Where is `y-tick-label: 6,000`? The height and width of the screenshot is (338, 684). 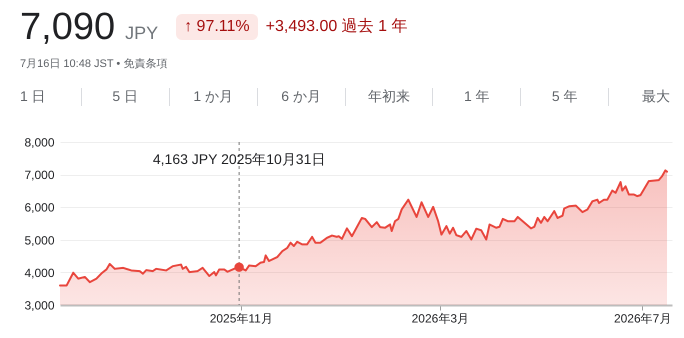 y-tick-label: 6,000 is located at coordinates (39, 207).